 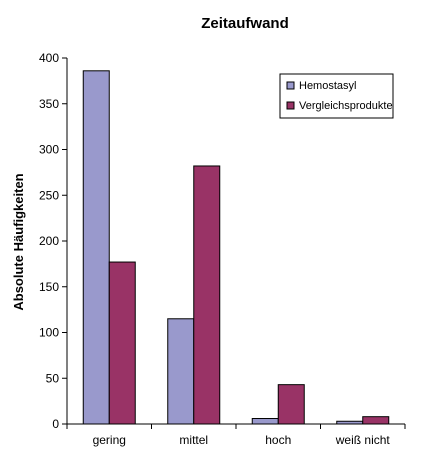 What do you see at coordinates (193, 440) in the screenshot?
I see `x-tick-label: mittel` at bounding box center [193, 440].